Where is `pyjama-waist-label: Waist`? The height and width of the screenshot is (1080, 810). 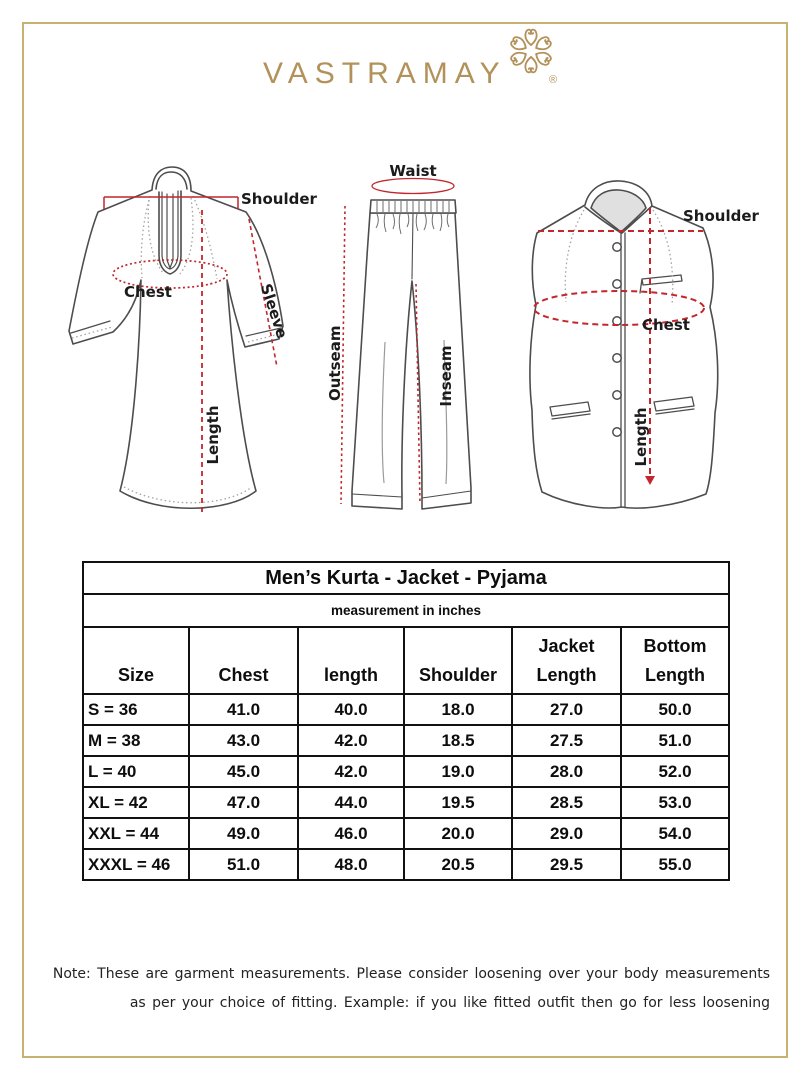
pyjama-waist-label: Waist is located at coordinates (413, 171).